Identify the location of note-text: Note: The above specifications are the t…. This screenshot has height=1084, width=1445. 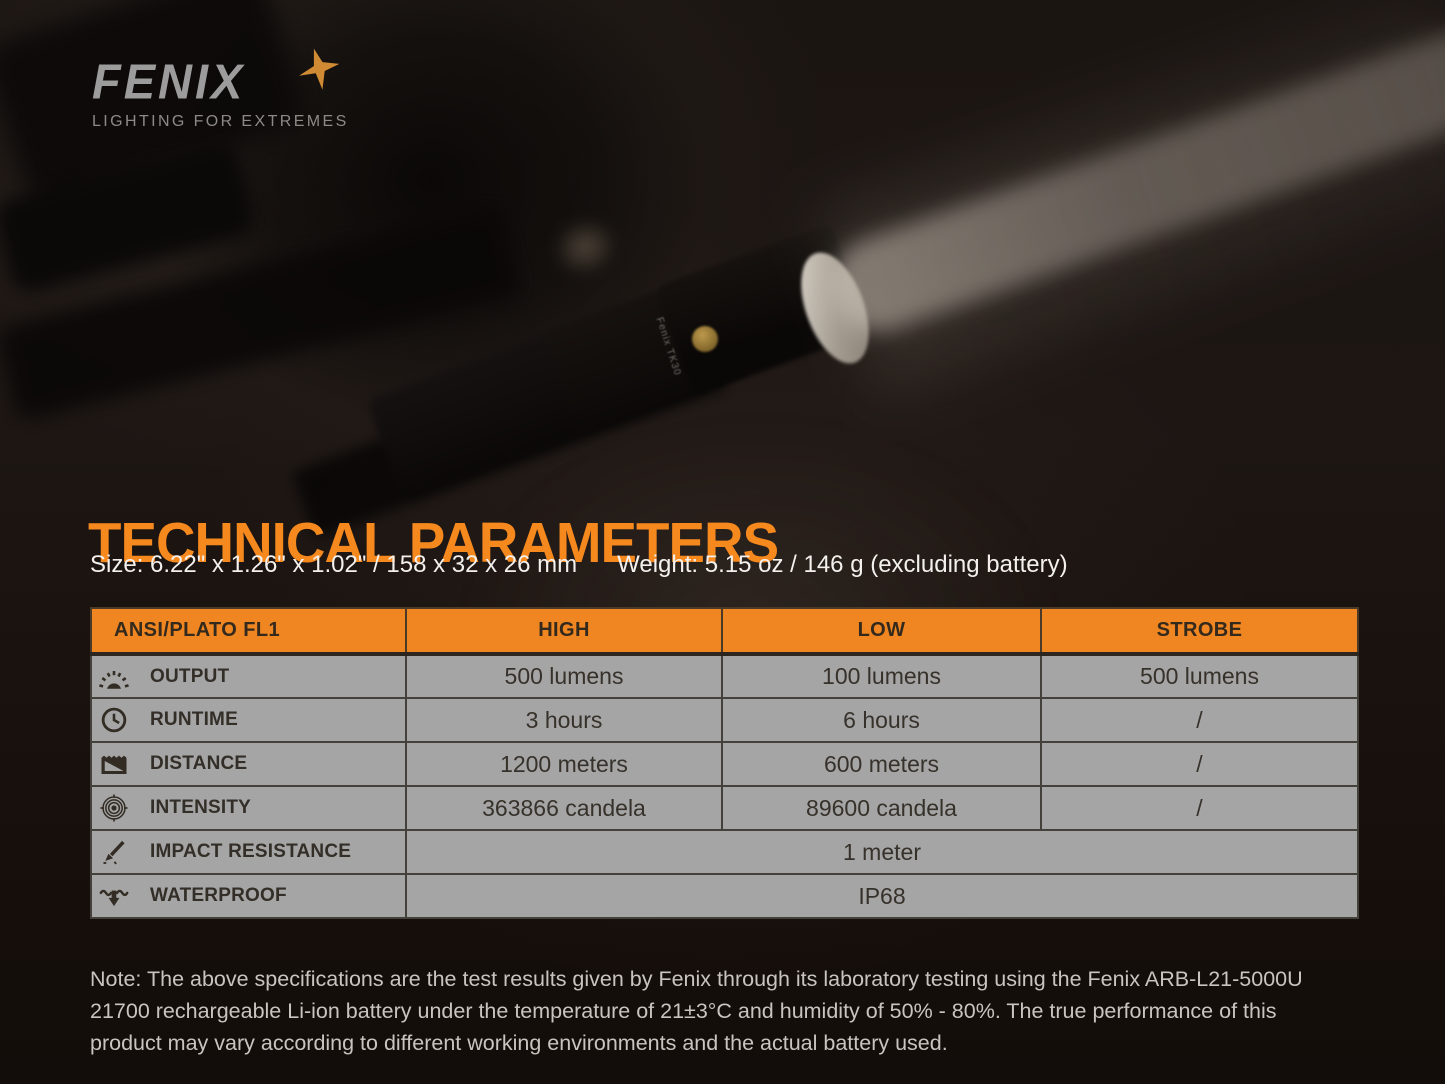
(696, 1011).